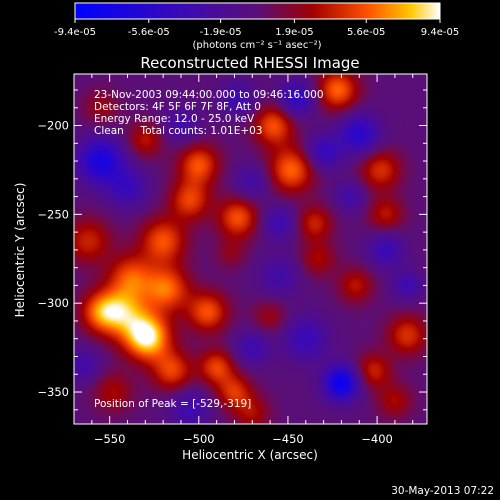  Describe the element at coordinates (53, 392) in the screenshot. I see `y-tick-label: −350` at that location.